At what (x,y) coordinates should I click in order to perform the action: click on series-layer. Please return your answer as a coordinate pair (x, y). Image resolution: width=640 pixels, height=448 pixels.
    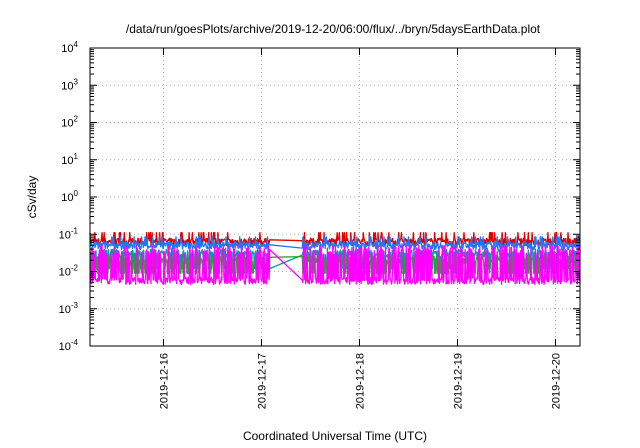
    Looking at the image, I should click on (335, 259).